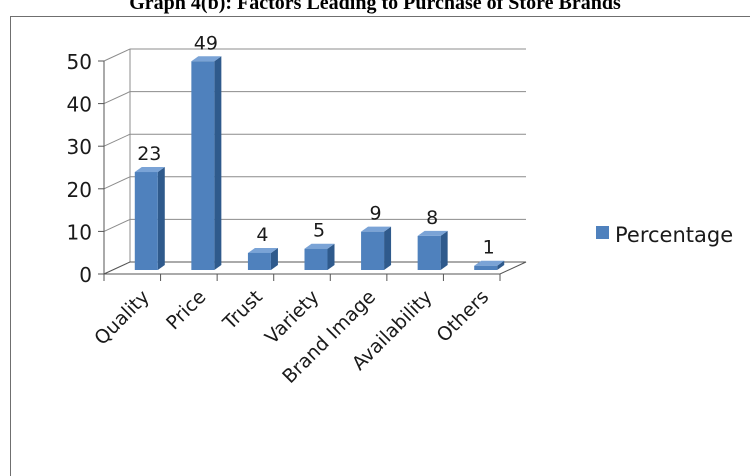 The width and height of the screenshot is (750, 476). What do you see at coordinates (149, 154) in the screenshot?
I see `data-label: 23` at bounding box center [149, 154].